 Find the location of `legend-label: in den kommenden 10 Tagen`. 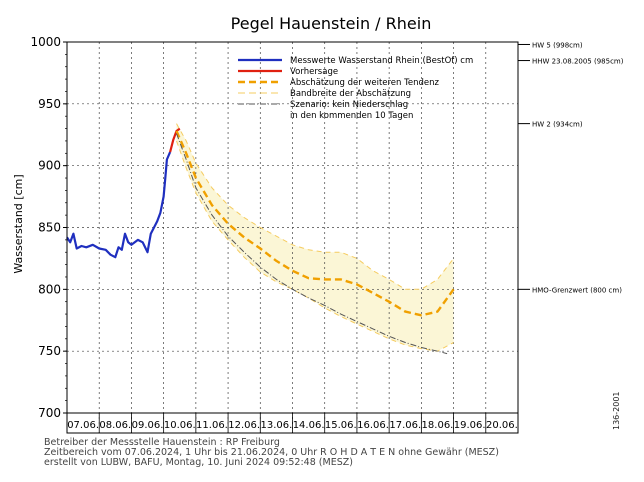

legend-label: in den kommenden 10 Tagen is located at coordinates (351, 116).